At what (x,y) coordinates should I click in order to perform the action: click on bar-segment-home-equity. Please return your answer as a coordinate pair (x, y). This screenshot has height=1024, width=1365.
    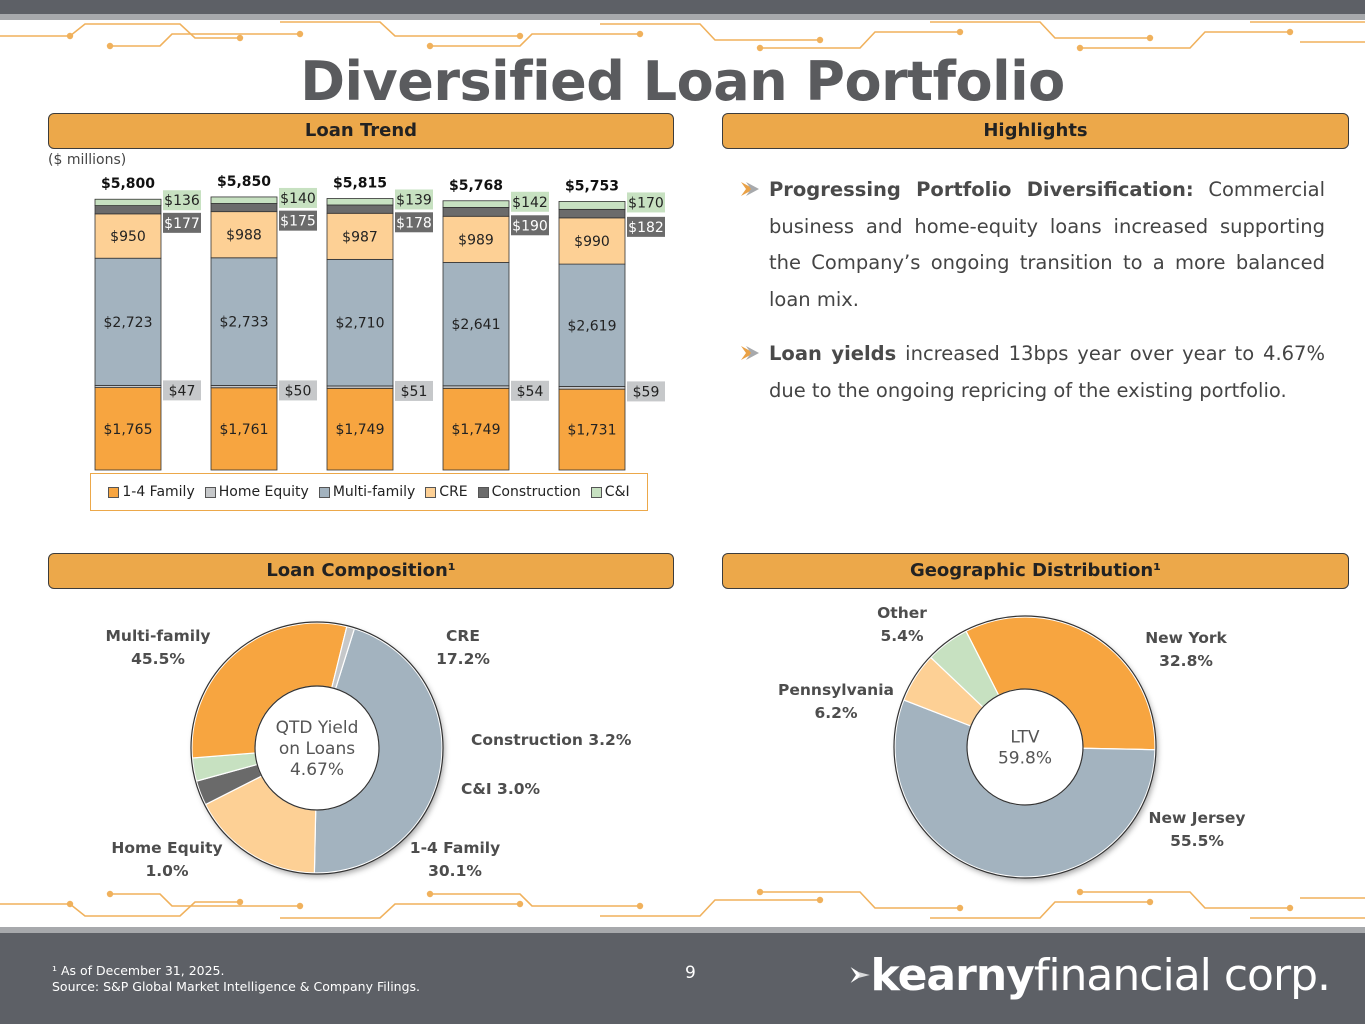
    Looking at the image, I should click on (592, 388).